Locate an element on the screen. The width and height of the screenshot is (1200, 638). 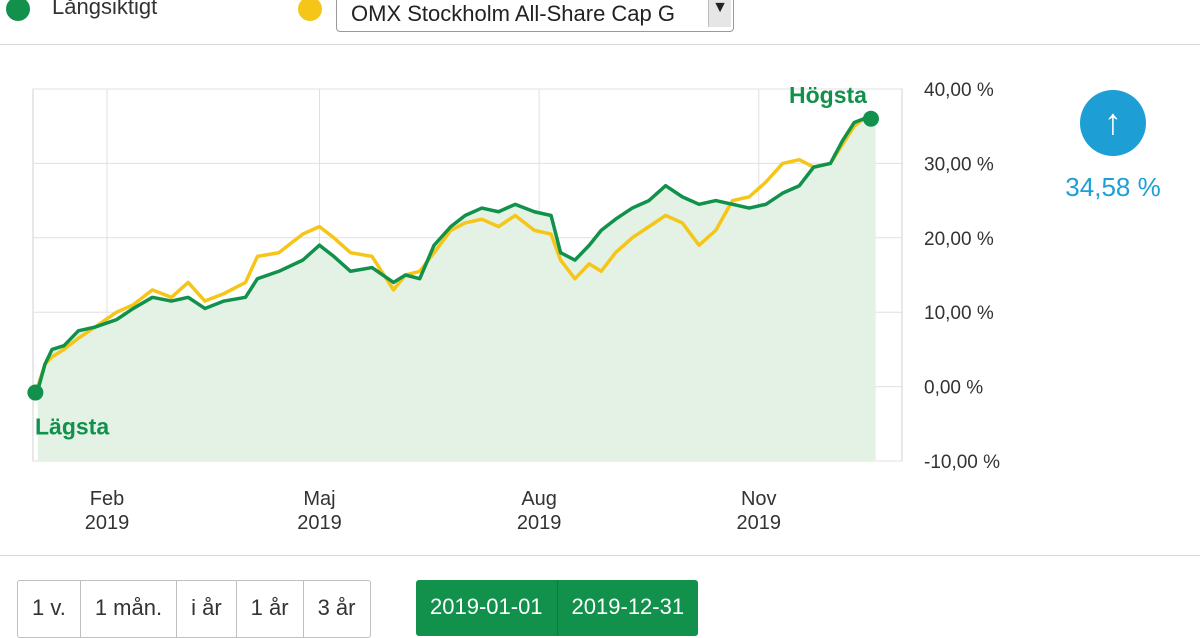
date-range: 2019-01-01 2019-12-31 is located at coordinates (557, 608).